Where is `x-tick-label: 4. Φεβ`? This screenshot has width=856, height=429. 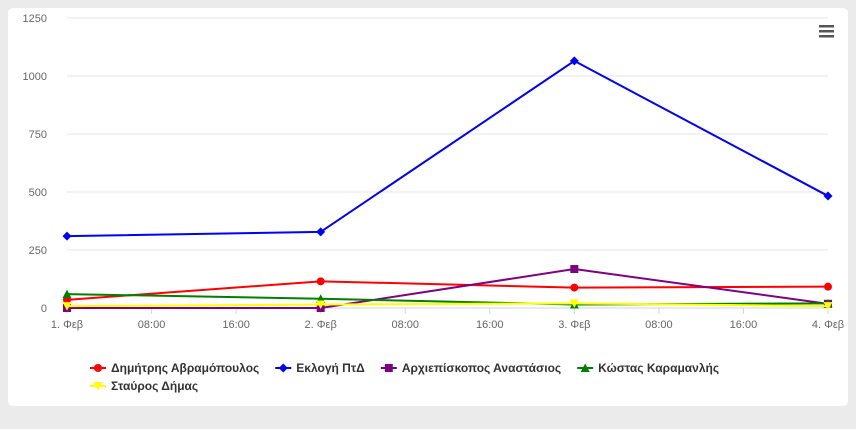 x-tick-label: 4. Φεβ is located at coordinates (828, 325).